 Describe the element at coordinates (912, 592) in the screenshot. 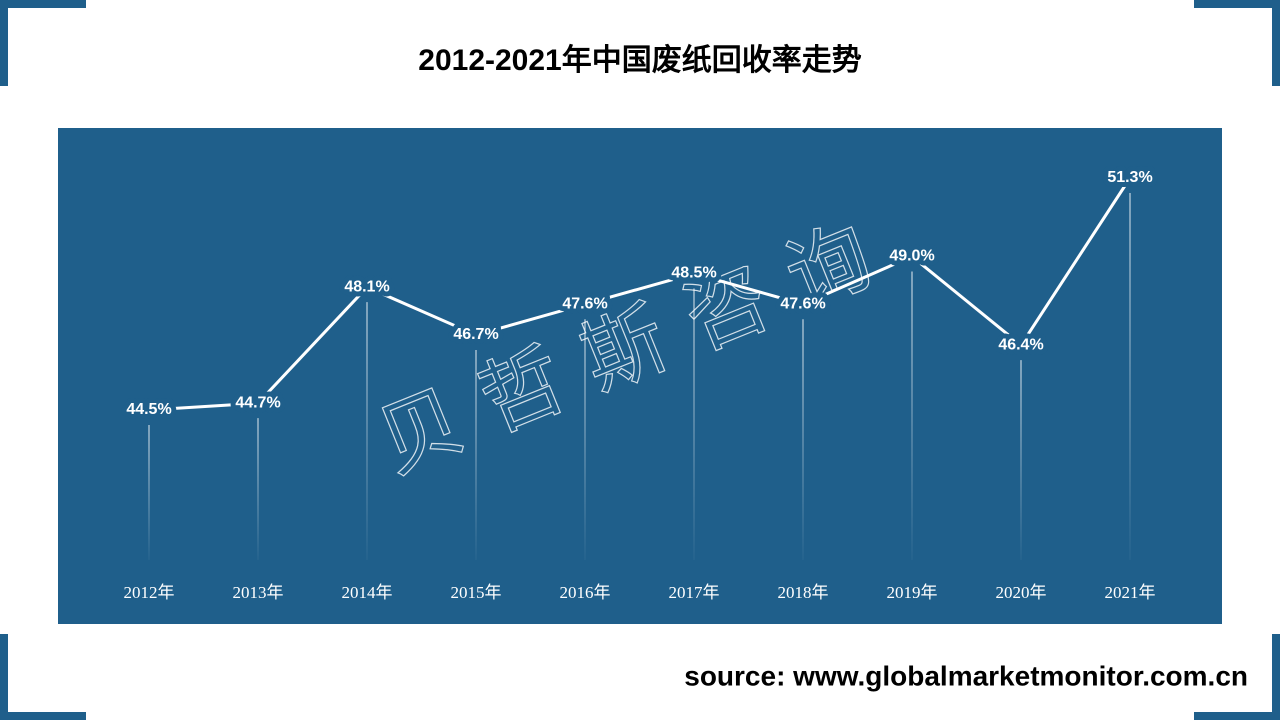

I see `x-tick-label: 2019年` at that location.